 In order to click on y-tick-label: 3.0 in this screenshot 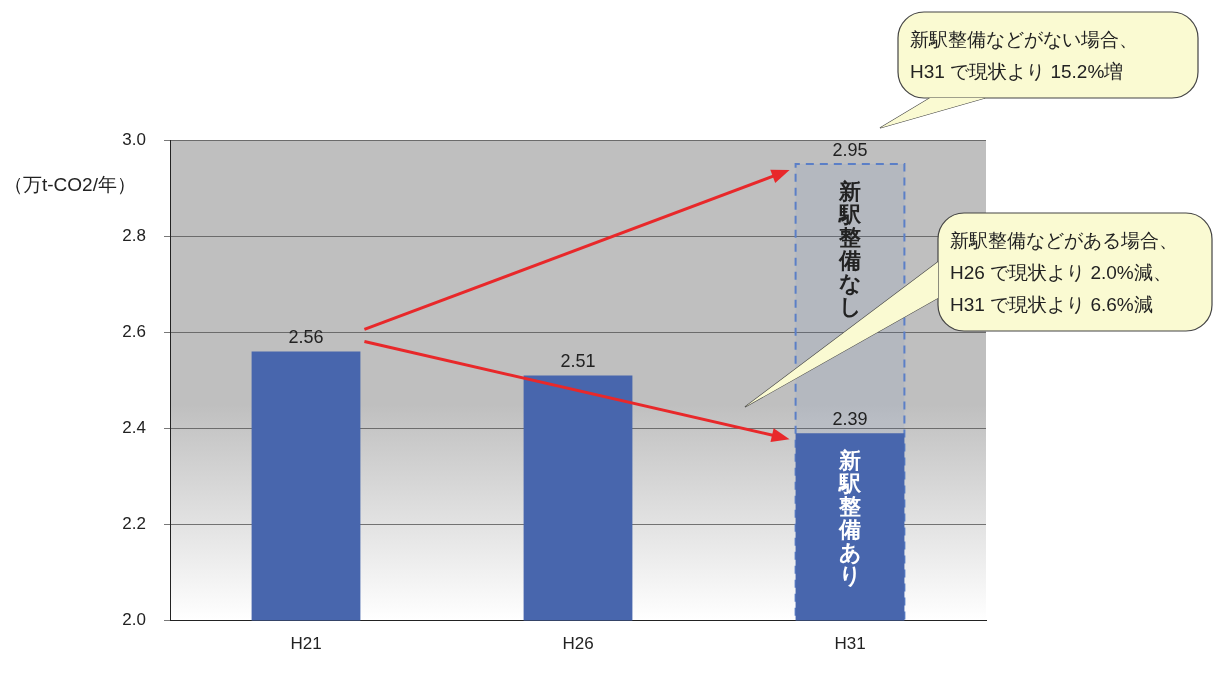, I will do `click(134, 139)`.